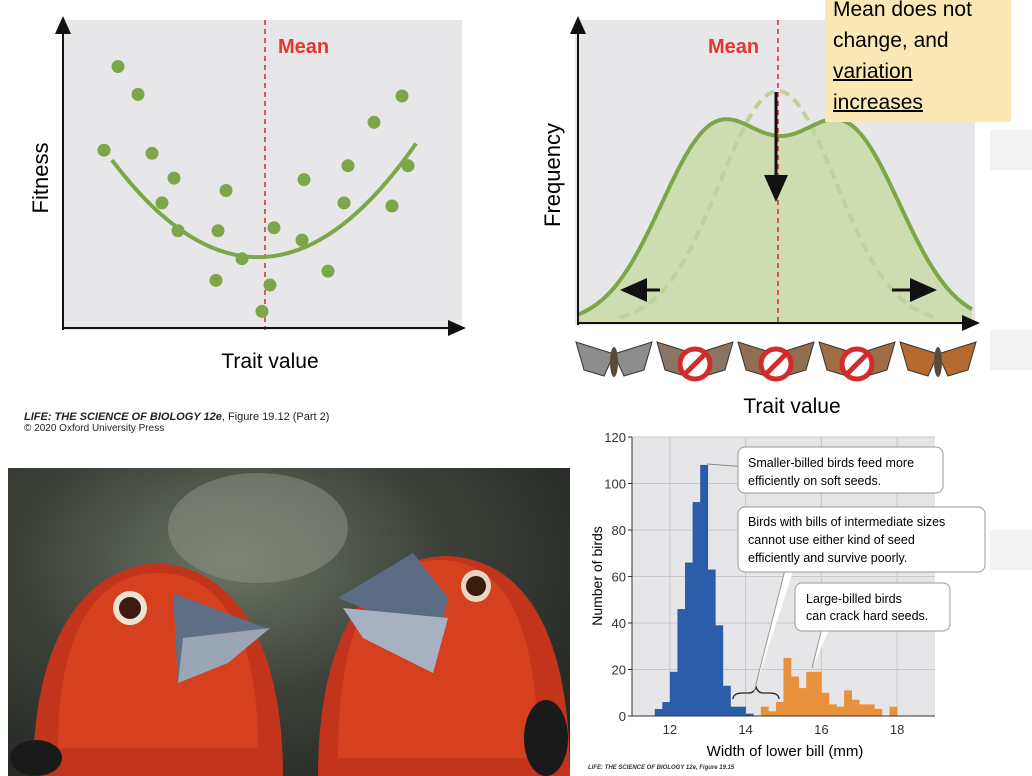 The height and width of the screenshot is (776, 1032). What do you see at coordinates (902, 10) in the screenshot?
I see `note-line: Mean does not` at bounding box center [902, 10].